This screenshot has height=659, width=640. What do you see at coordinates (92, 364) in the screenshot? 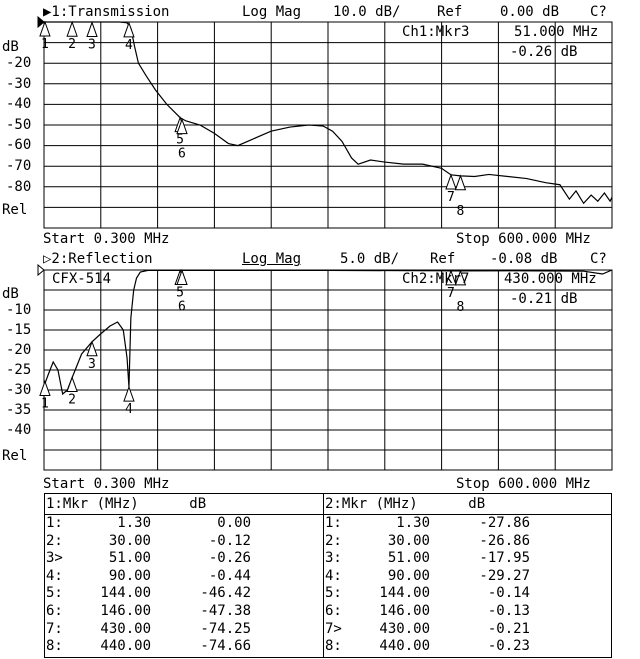
I see `marker-number: 3` at bounding box center [92, 364].